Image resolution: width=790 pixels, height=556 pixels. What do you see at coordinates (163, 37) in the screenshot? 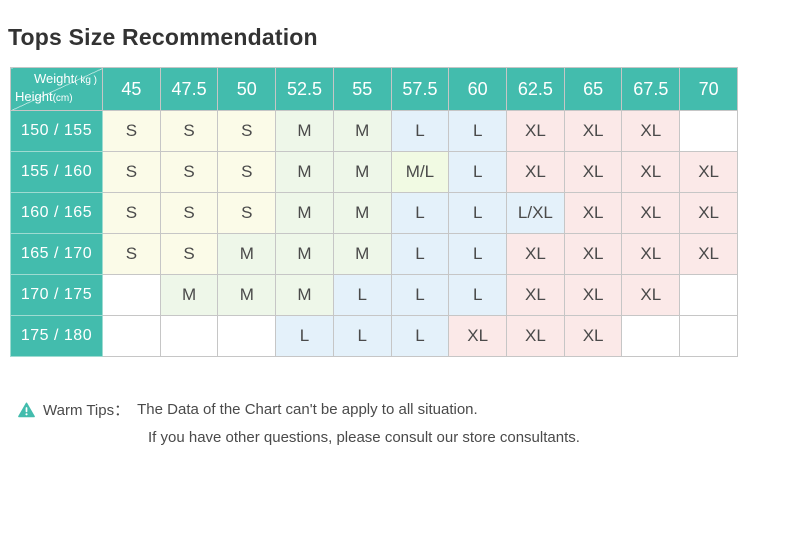
I see `page-title: Tops Size Recommendation` at bounding box center [163, 37].